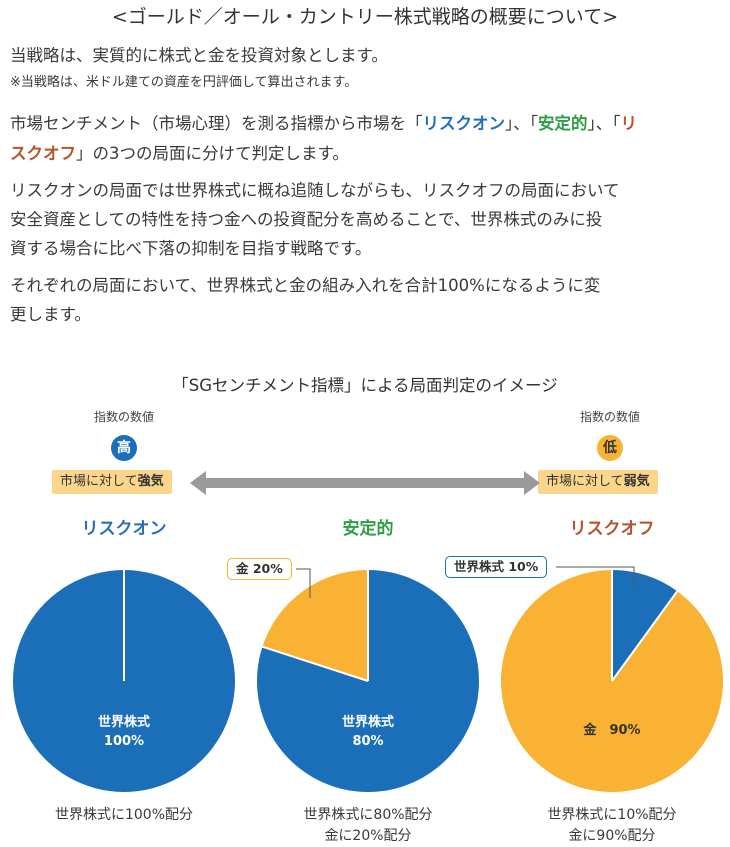  I want to click on intro-line: 当戦略は、実質的に株式と金を投資対象とします。, so click(199, 55).